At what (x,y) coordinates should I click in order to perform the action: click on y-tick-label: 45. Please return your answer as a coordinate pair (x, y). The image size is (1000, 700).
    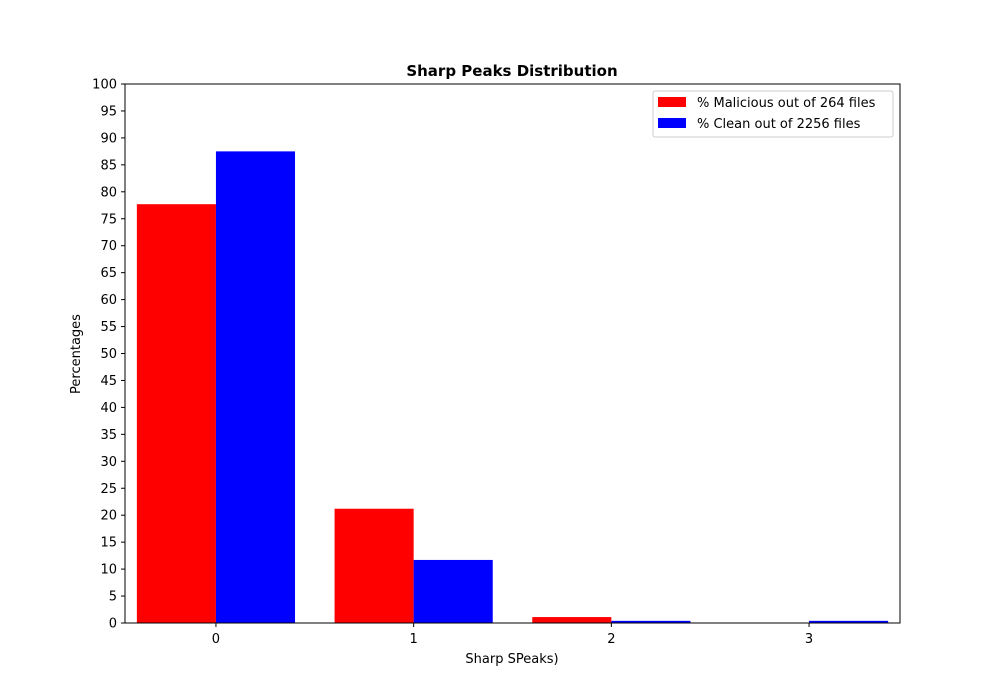
    Looking at the image, I should click on (108, 381).